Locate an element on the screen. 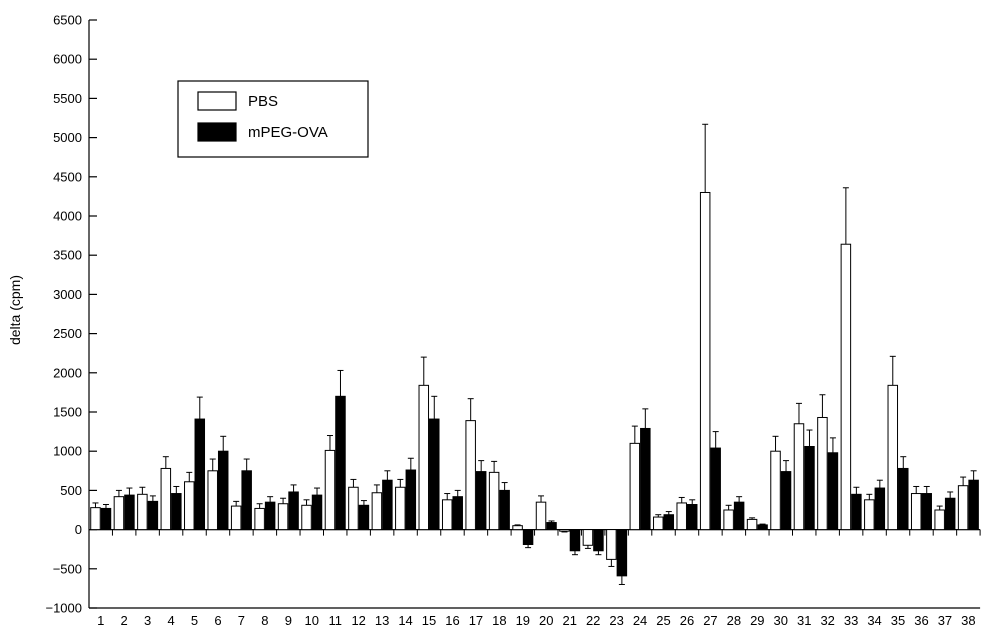  x-tick-label: 21 is located at coordinates (569, 620).